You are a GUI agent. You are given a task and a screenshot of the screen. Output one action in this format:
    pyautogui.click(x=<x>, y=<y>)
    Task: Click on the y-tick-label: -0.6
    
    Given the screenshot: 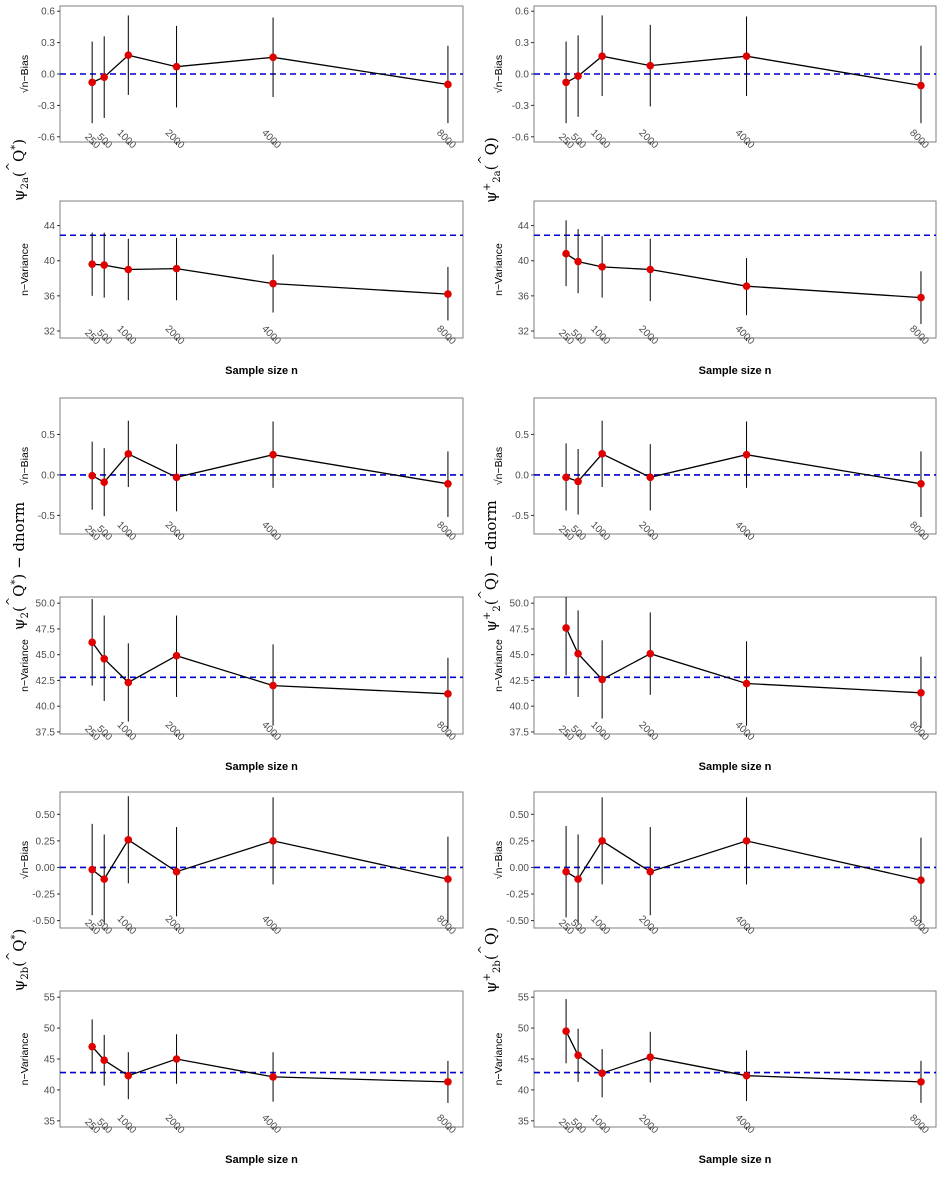 What is the action you would take?
    pyautogui.click(x=47, y=137)
    